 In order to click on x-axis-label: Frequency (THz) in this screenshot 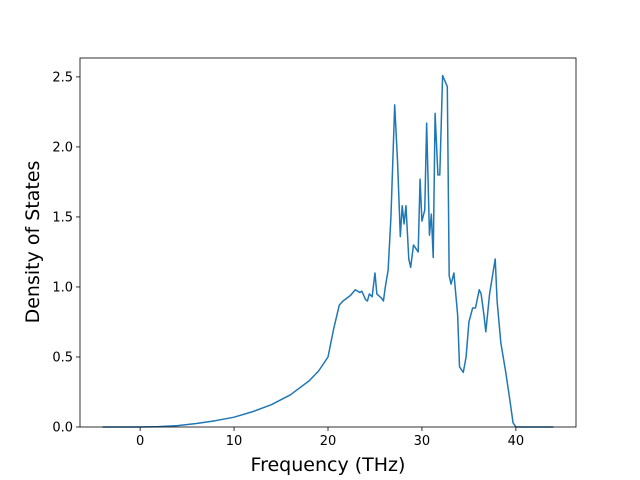, I will do `click(328, 465)`.